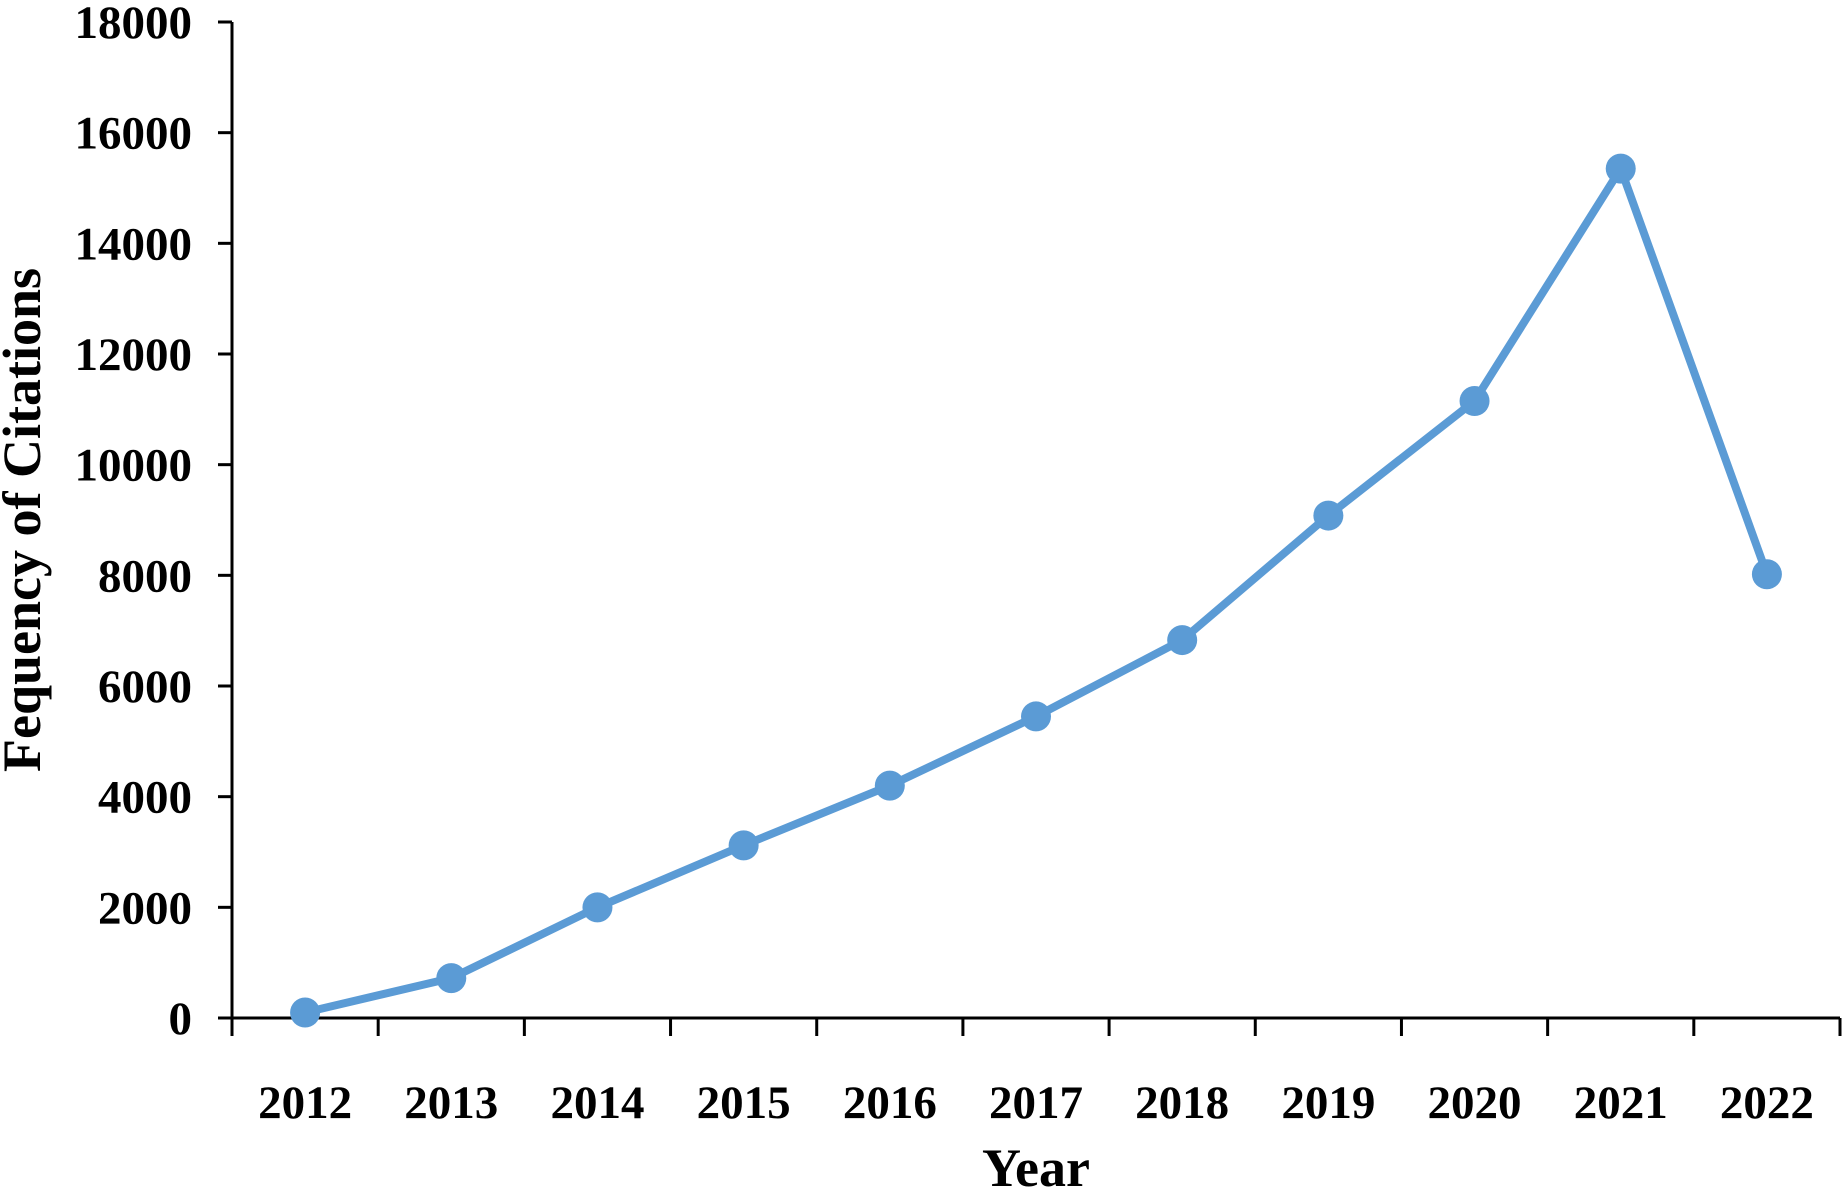  I want to click on x-tick-label: 2013, so click(451, 1103).